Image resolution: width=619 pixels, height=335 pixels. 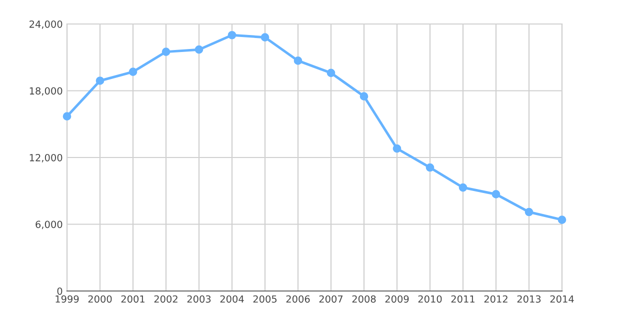 What do you see at coordinates (46, 91) in the screenshot?
I see `y-tick-label: 18,000` at bounding box center [46, 91].